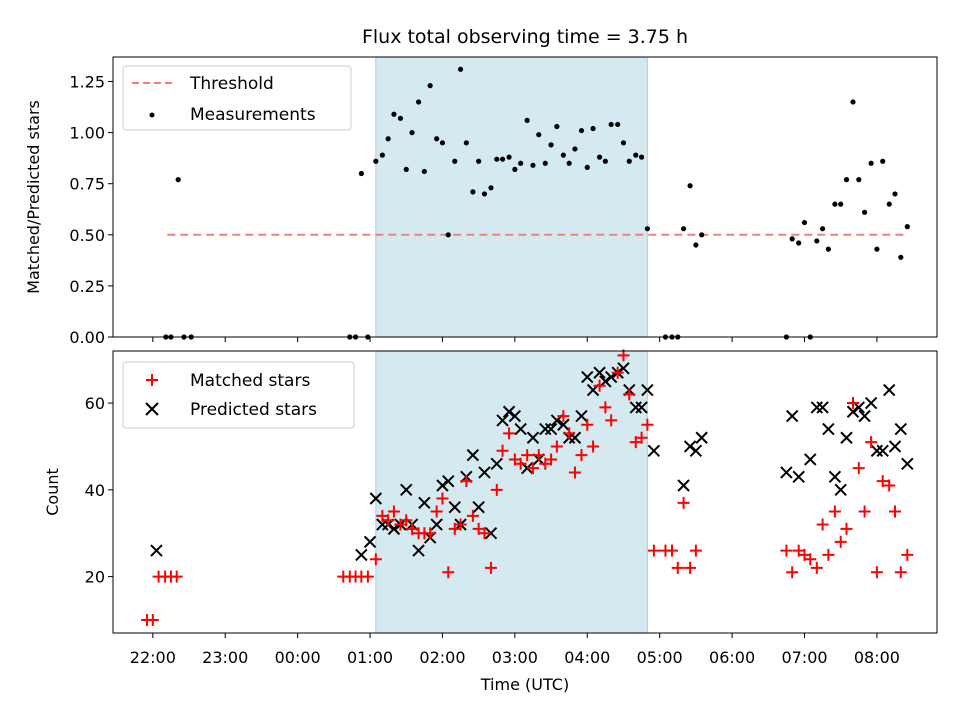 The height and width of the screenshot is (720, 960). What do you see at coordinates (87, 286) in the screenshot?
I see `top-ytick-label: 0.25` at bounding box center [87, 286].